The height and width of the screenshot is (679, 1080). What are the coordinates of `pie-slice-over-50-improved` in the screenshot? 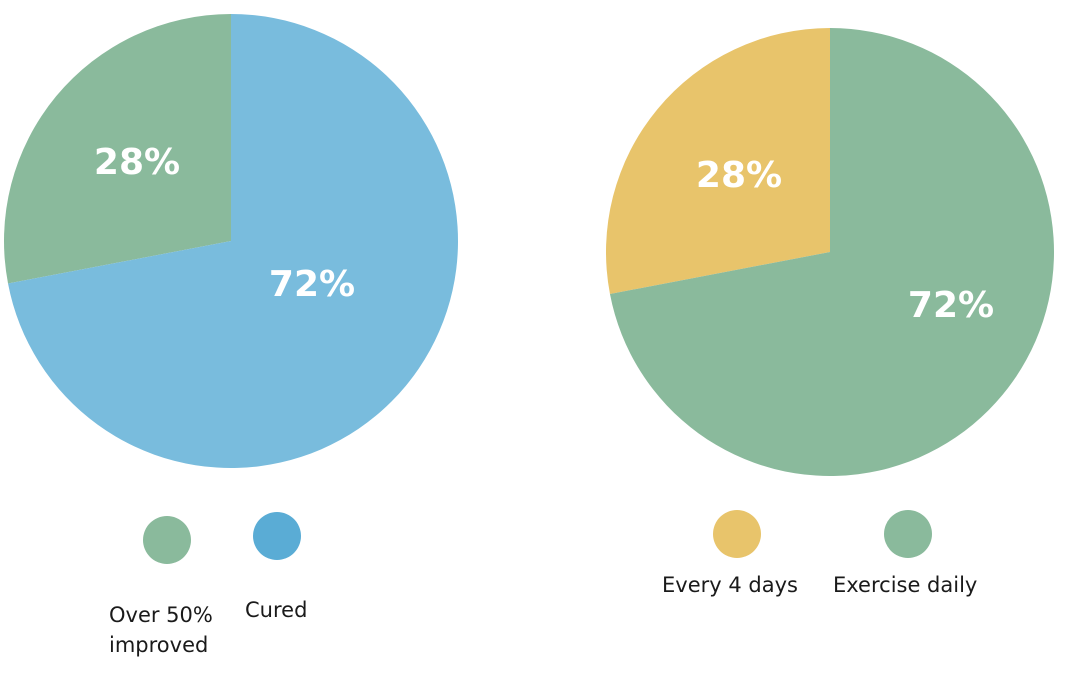 It's located at (117, 149).